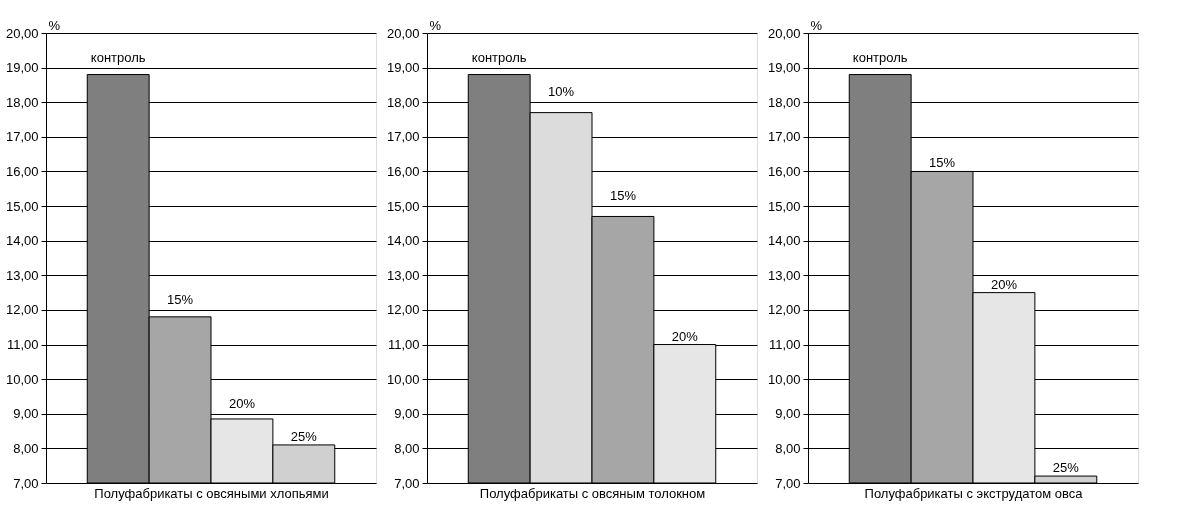  Describe the element at coordinates (561, 92) in the screenshot. I see `series-label: 10%` at that location.